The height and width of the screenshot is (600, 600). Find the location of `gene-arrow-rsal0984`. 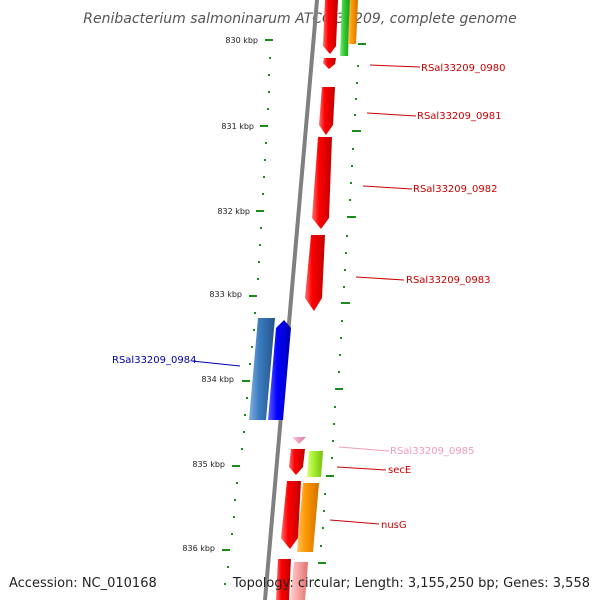

gene-arrow-rsal0984 is located at coordinates (279, 370).